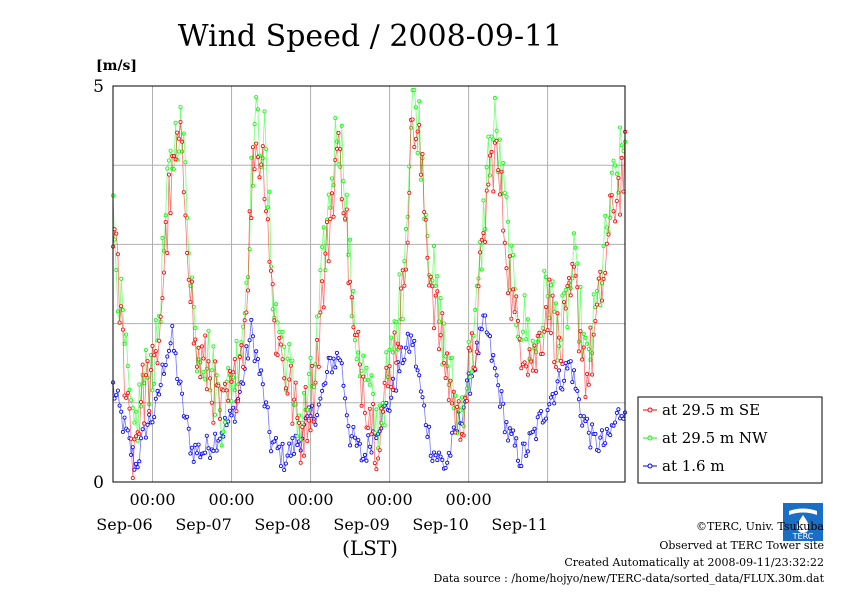  What do you see at coordinates (370, 36) in the screenshot?
I see `chart-title: Wind Speed / 2008-09-11` at bounding box center [370, 36].